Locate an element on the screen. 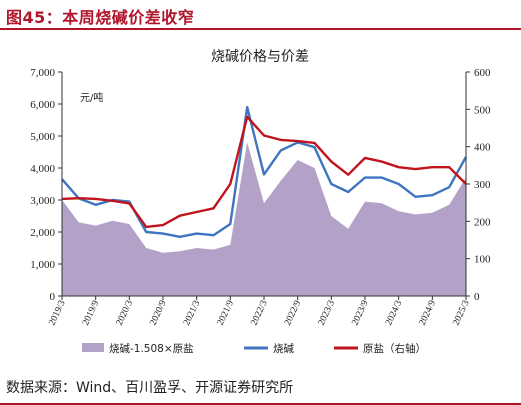 The image size is (521, 405). x-tick-label: 2020/3 is located at coordinates (125, 313).